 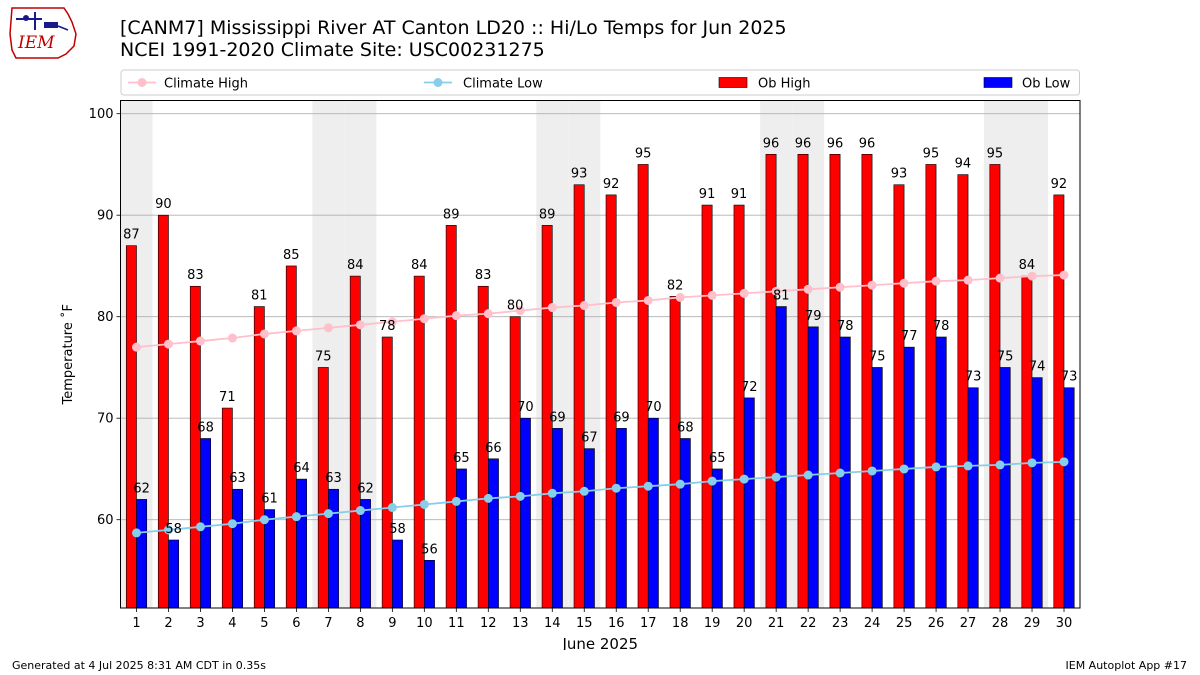 What do you see at coordinates (973, 377) in the screenshot?
I see `ob-low-label: 73` at bounding box center [973, 377].